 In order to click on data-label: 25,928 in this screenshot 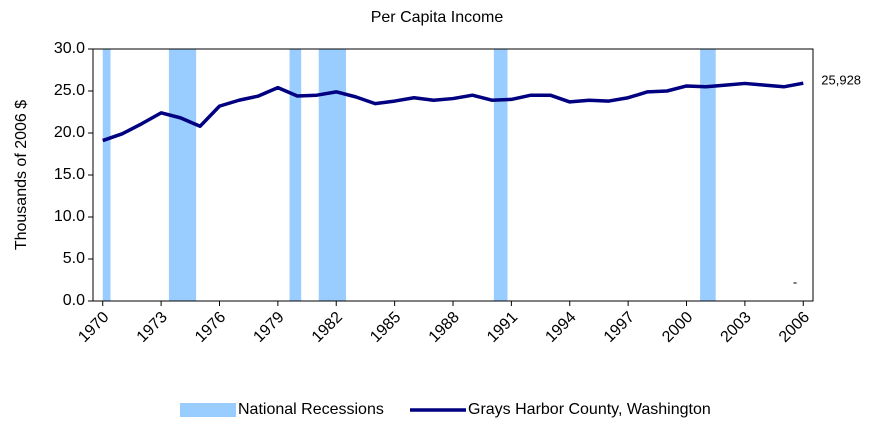, I will do `click(841, 80)`.